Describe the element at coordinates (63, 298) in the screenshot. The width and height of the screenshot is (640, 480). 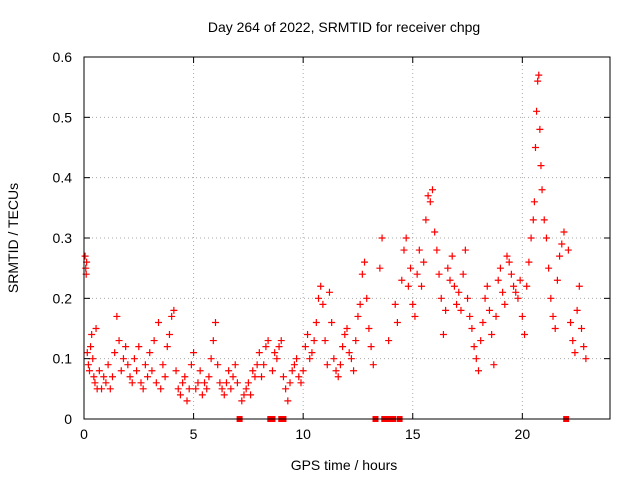
I see `y-tick-label: 0.2` at that location.